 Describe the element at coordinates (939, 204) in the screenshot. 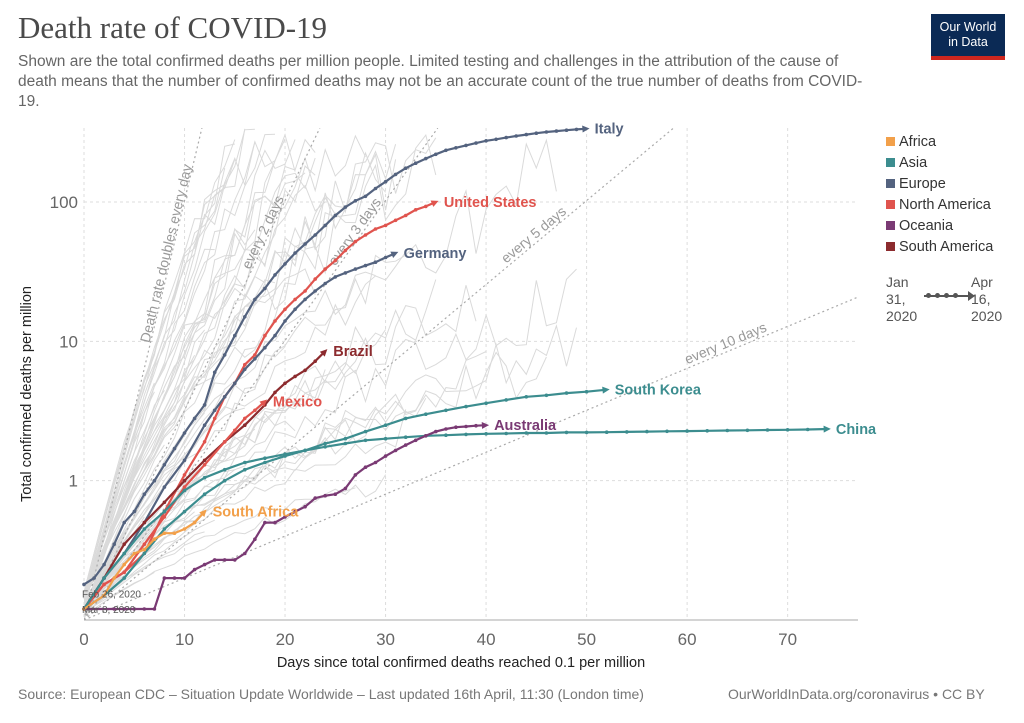

I see `legend-item: North America` at that location.